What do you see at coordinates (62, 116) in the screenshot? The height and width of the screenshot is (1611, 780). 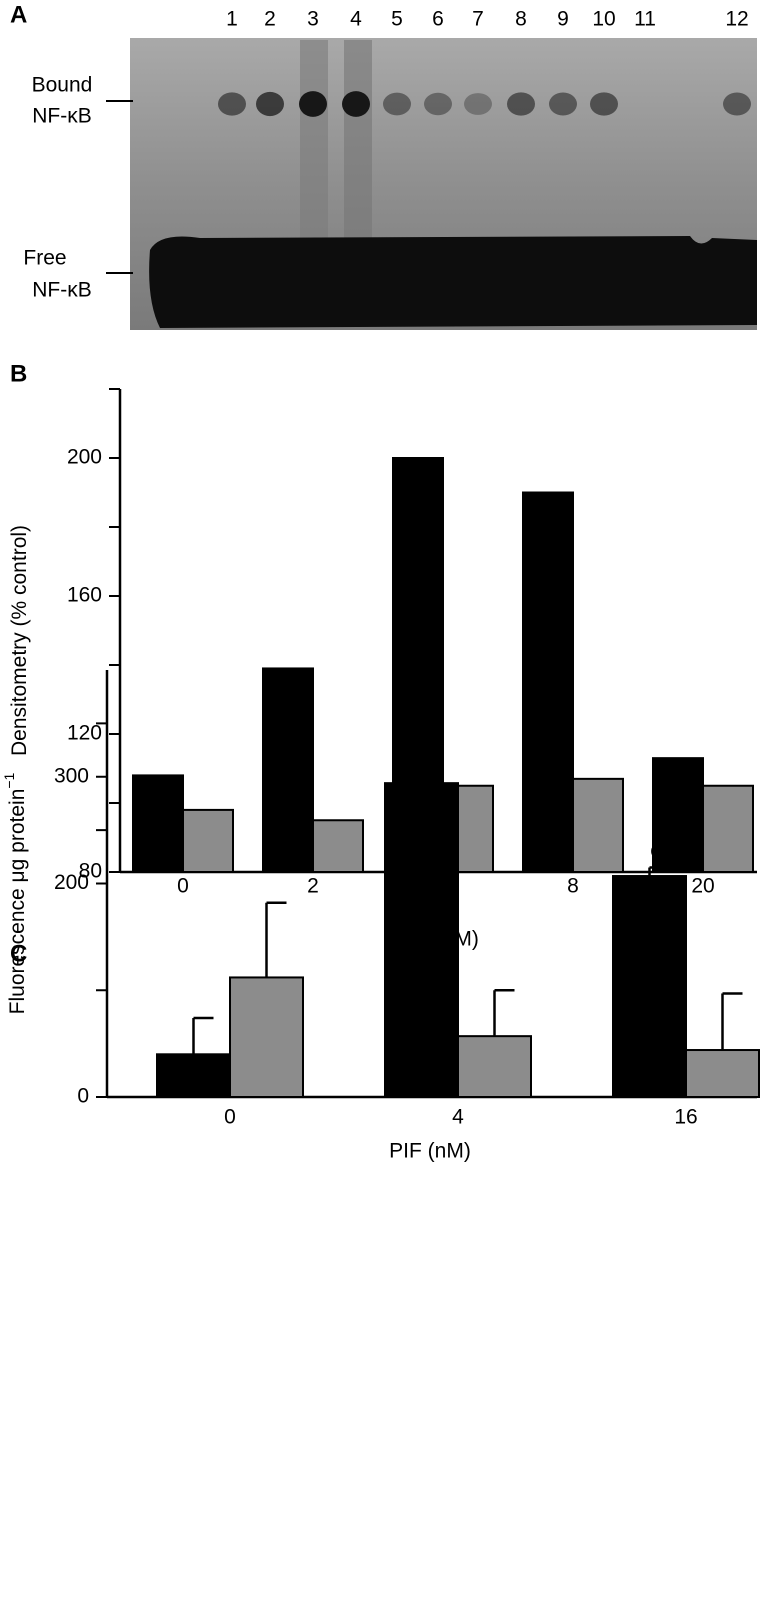 I see `bound-label: NF-κB` at bounding box center [62, 116].